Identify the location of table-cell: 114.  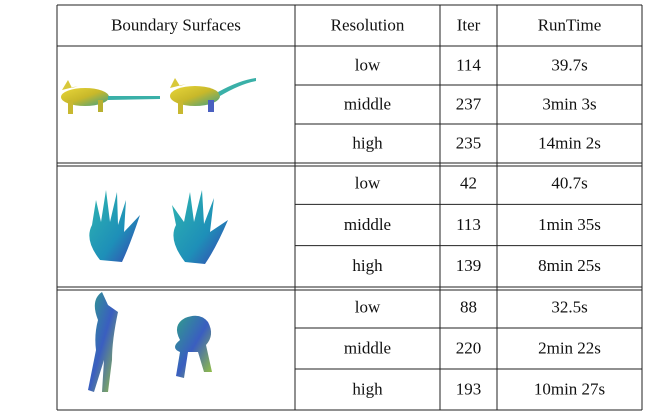
(468, 64).